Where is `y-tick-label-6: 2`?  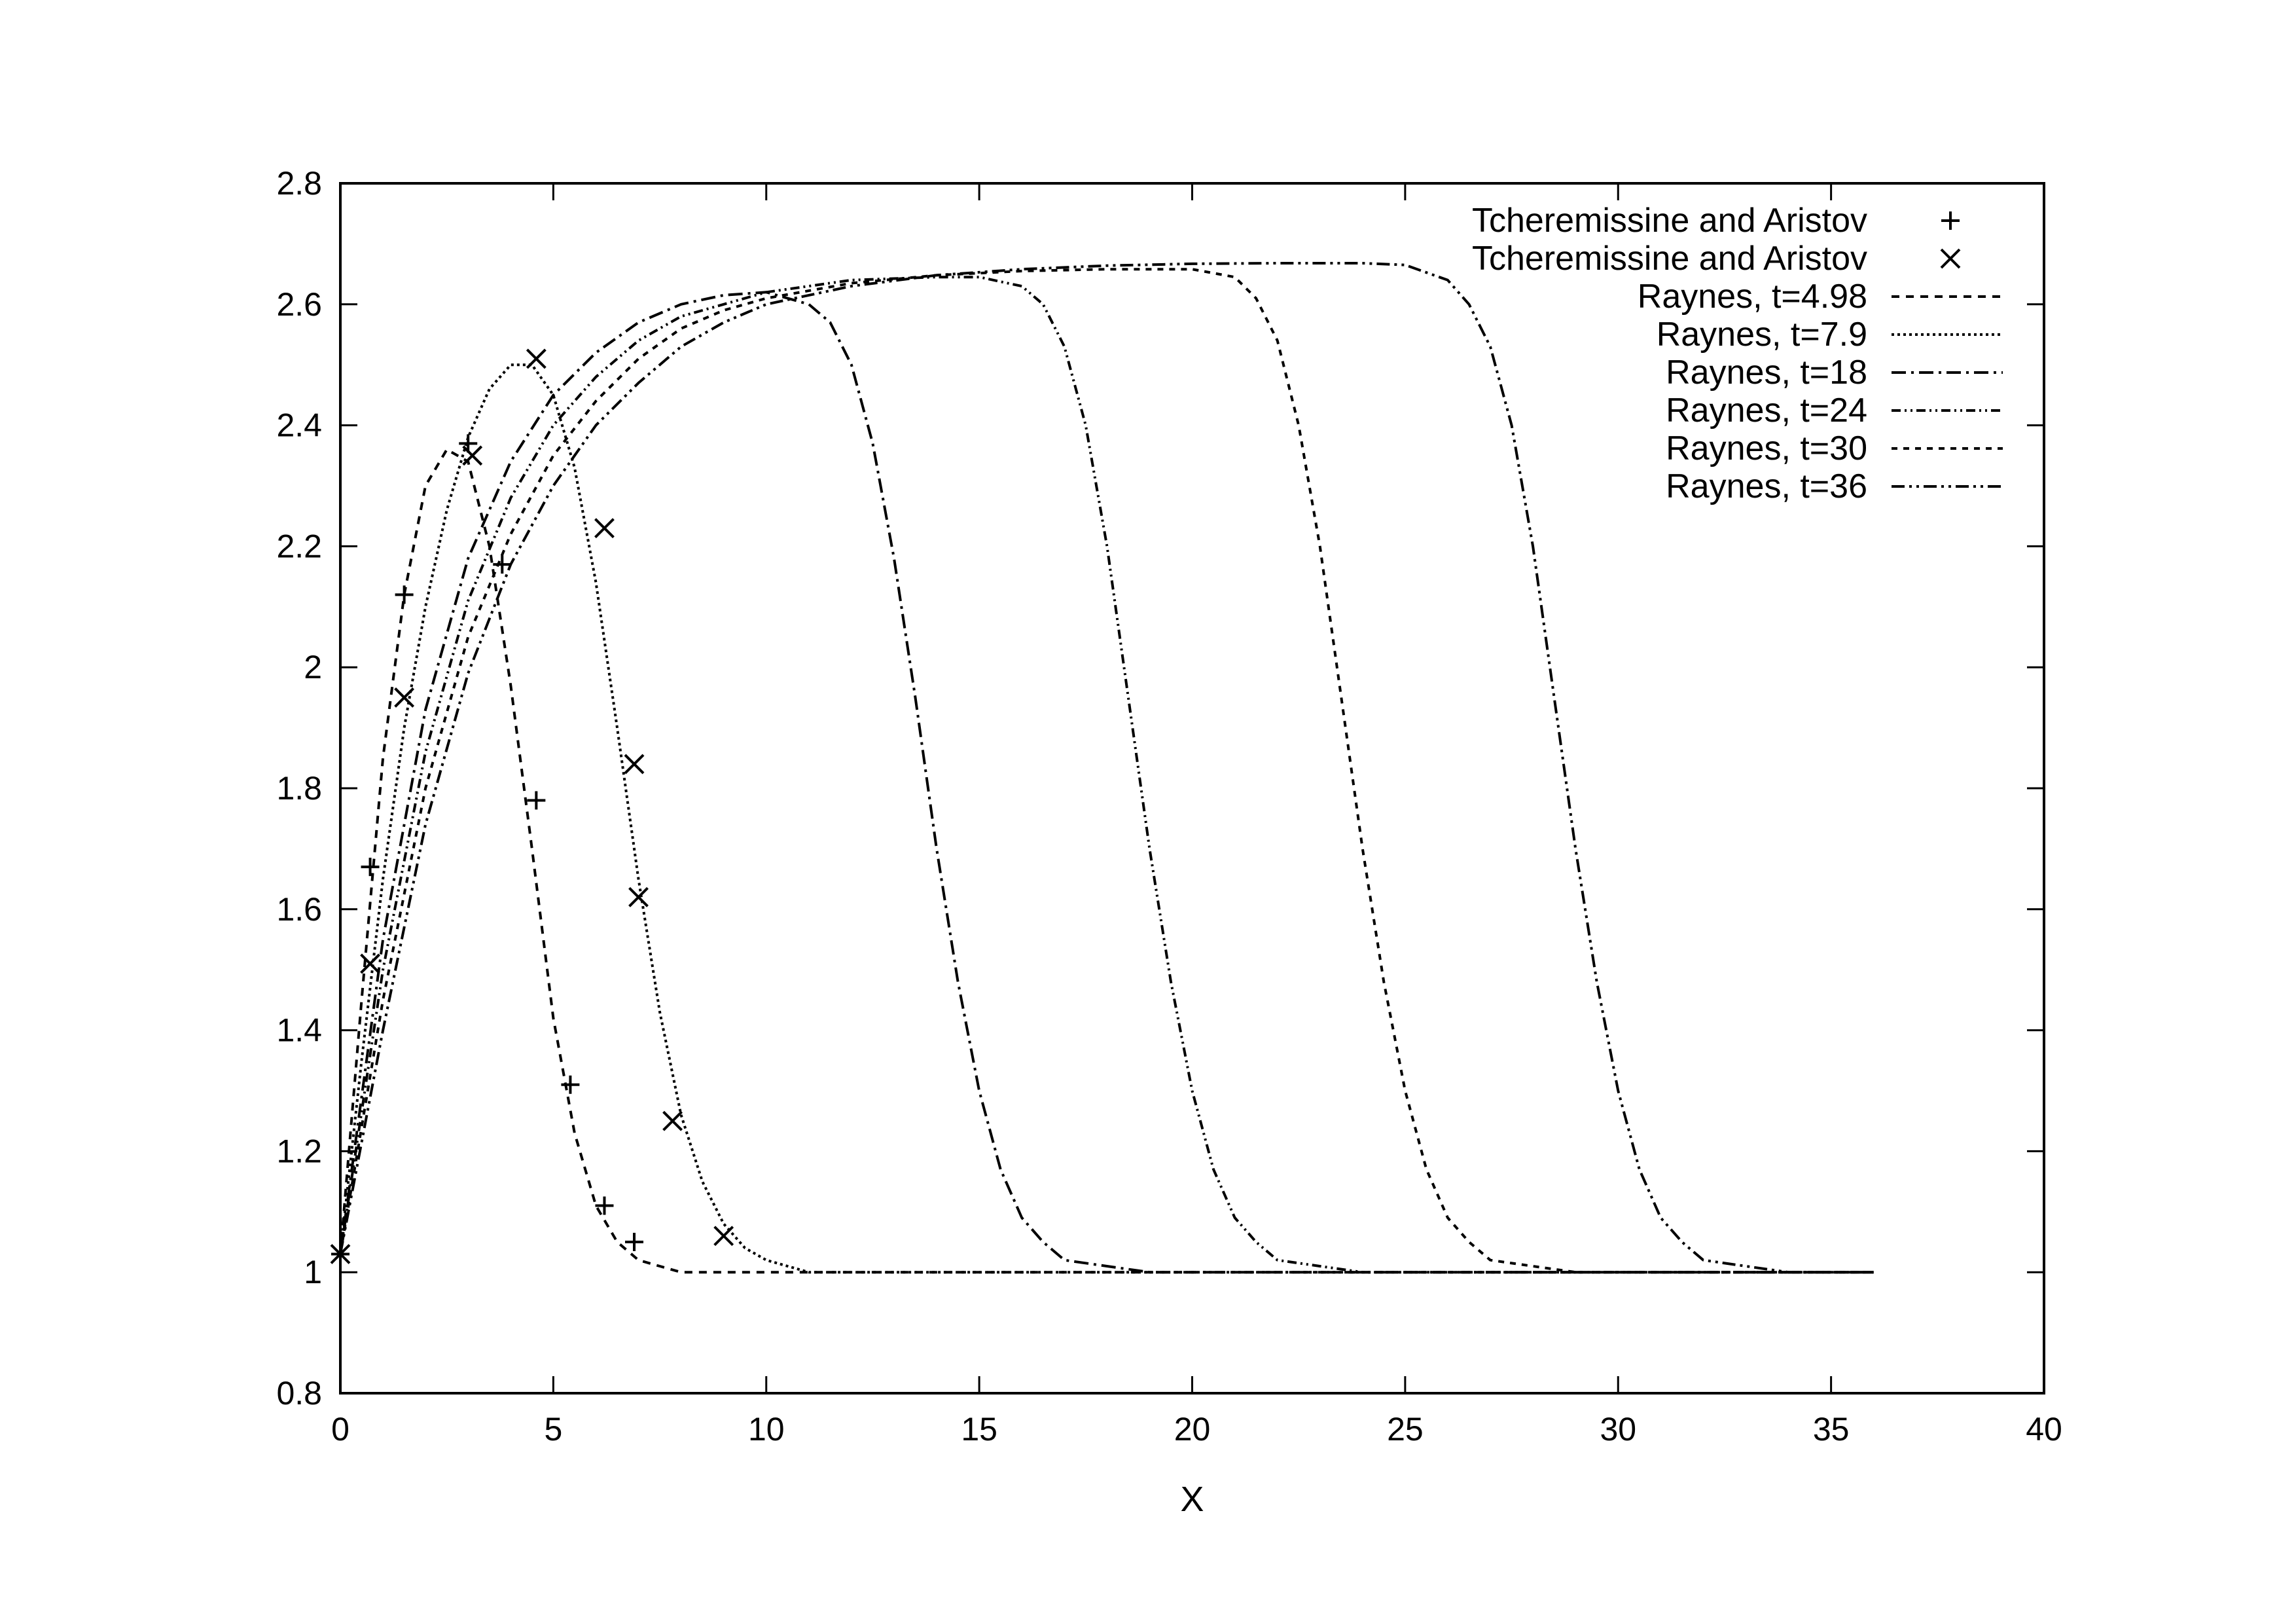
y-tick-label-6: 2 is located at coordinates (313, 667).